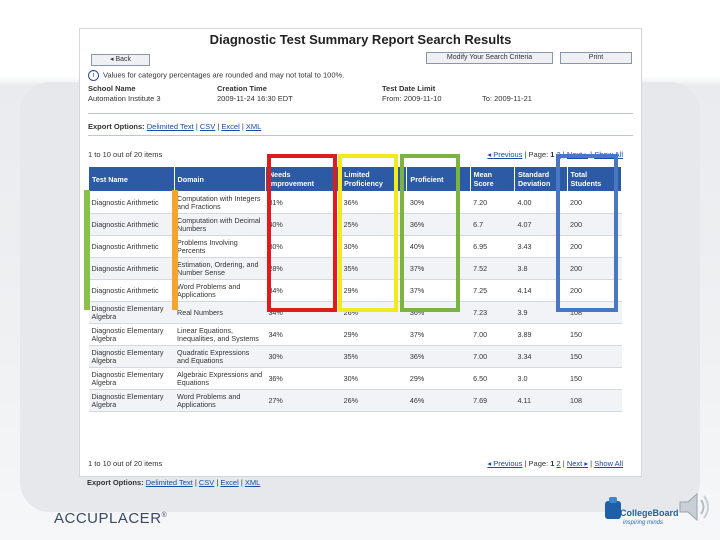 This screenshot has height=540, width=720. What do you see at coordinates (507, 98) in the screenshot?
I see `to-date: To: 2009-11-21` at bounding box center [507, 98].